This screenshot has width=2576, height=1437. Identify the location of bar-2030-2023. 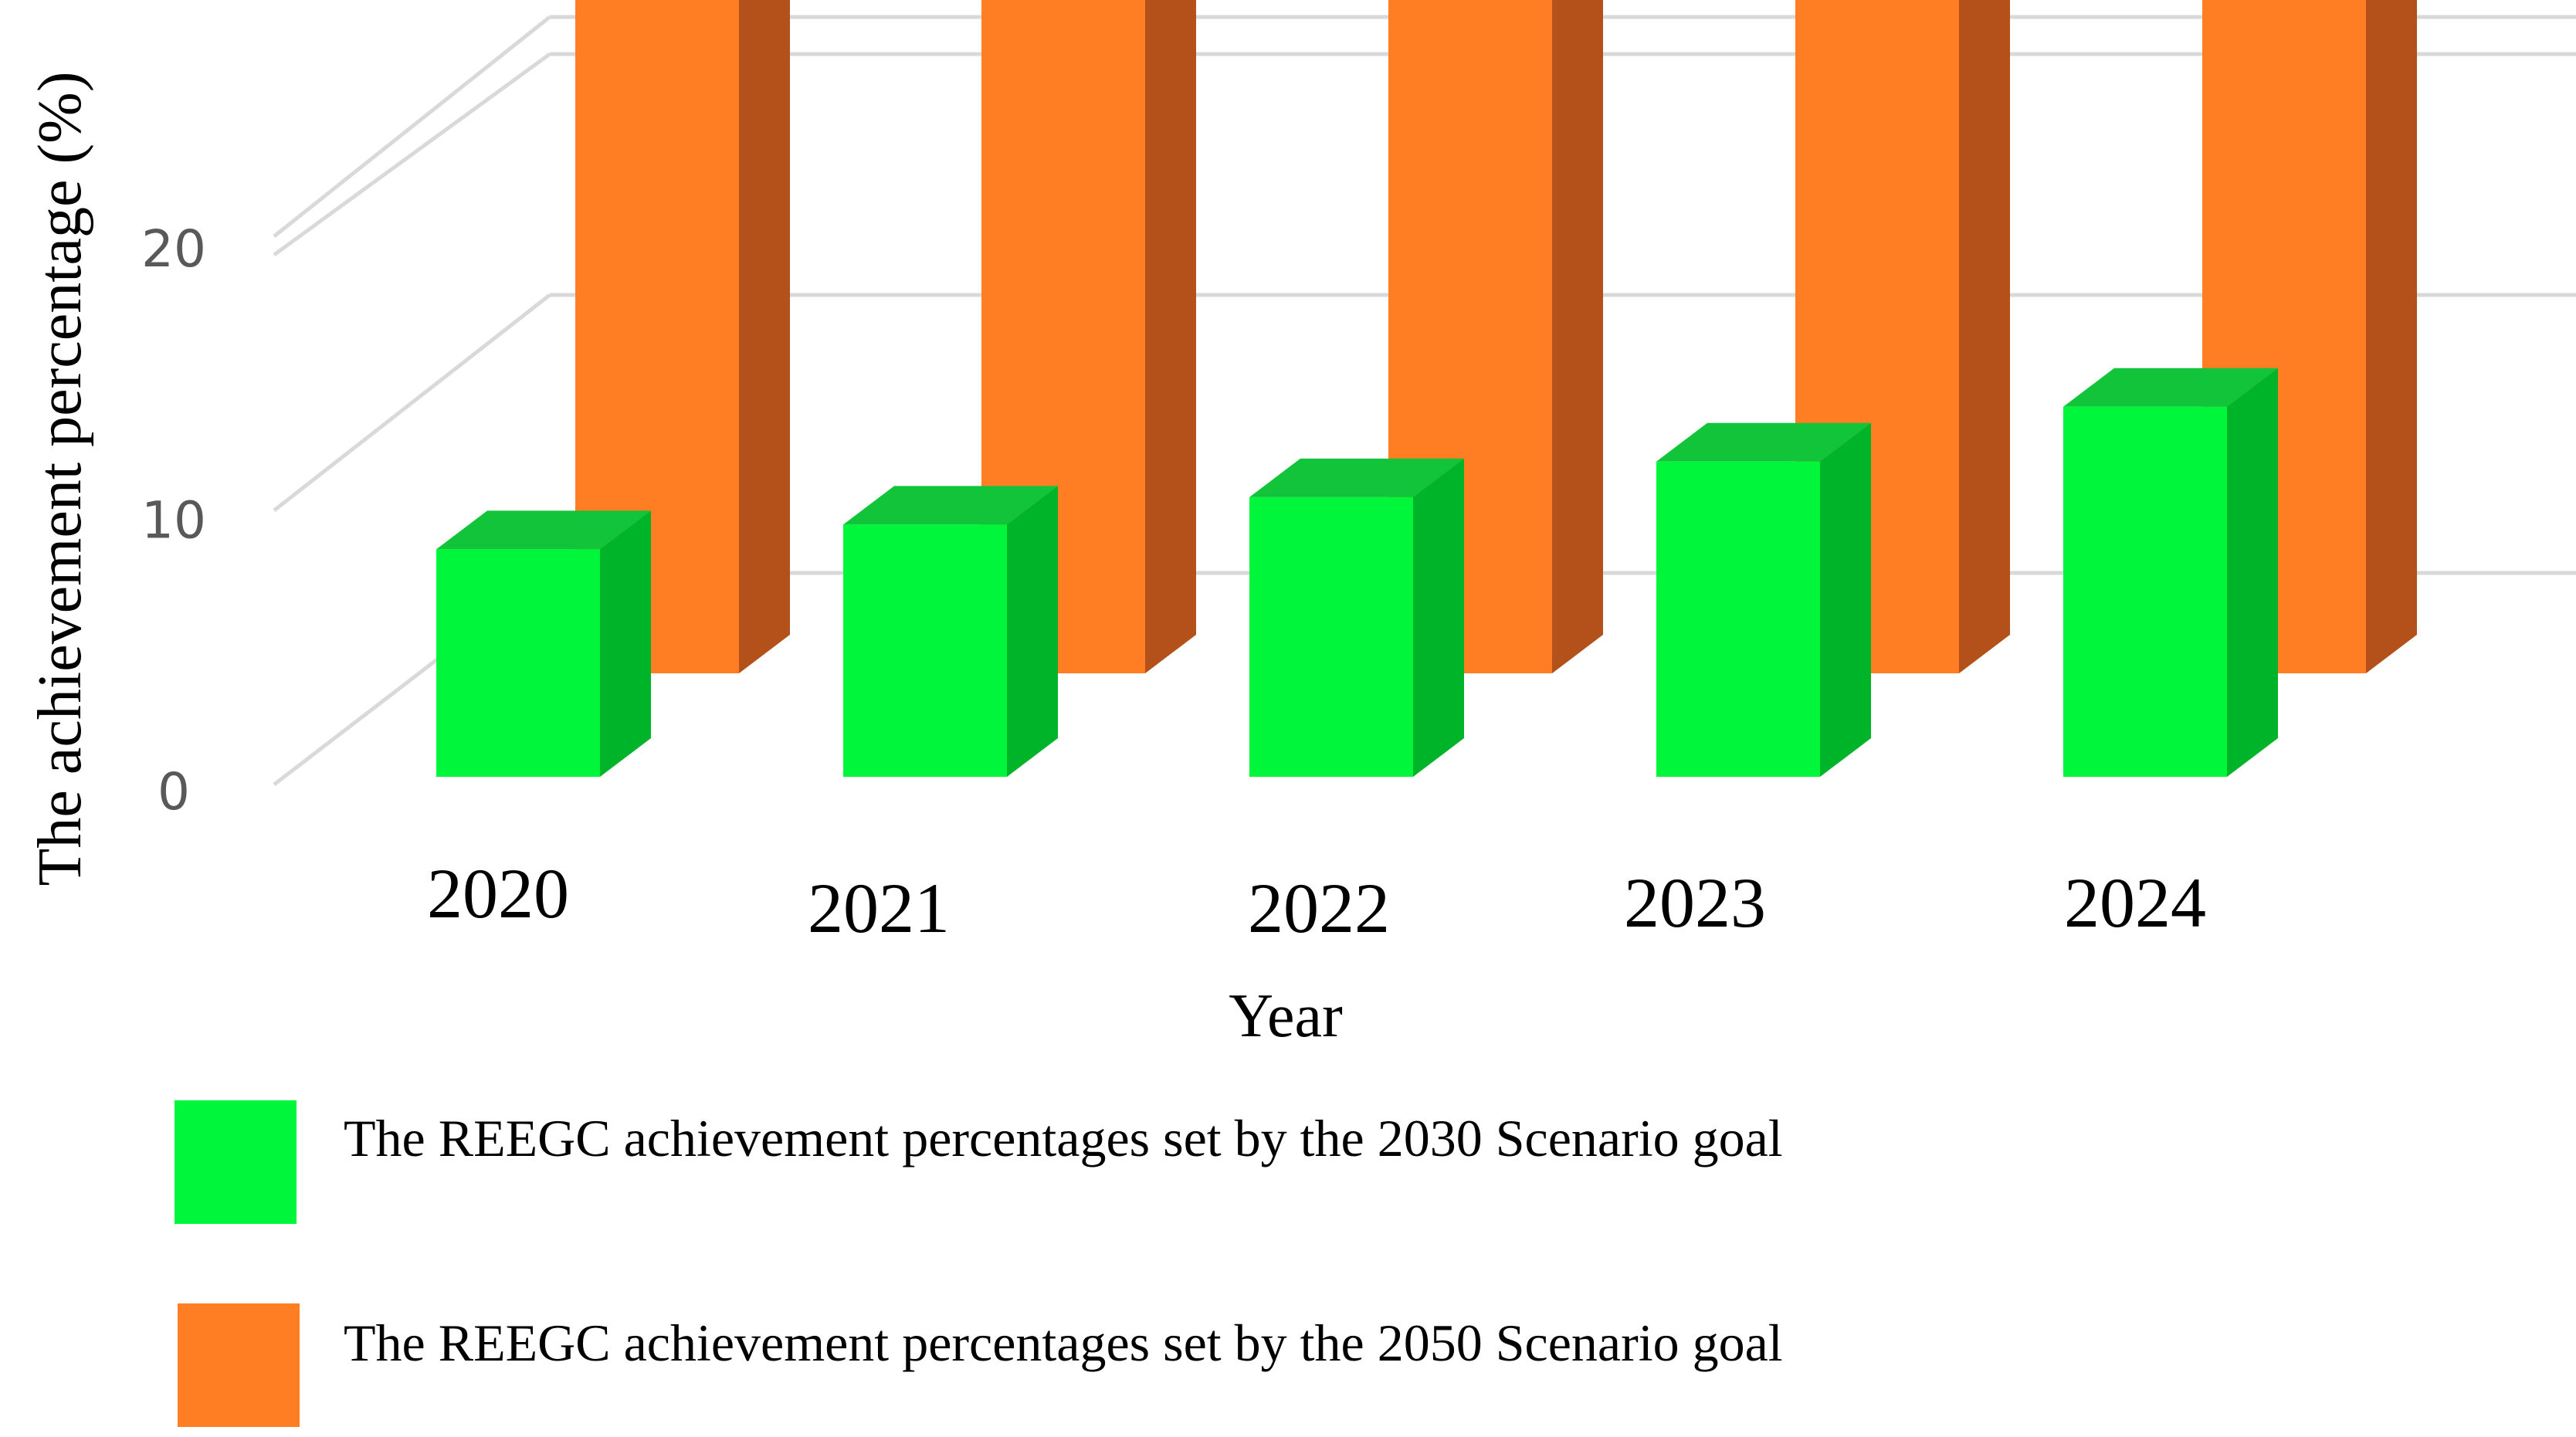
(1763, 599).